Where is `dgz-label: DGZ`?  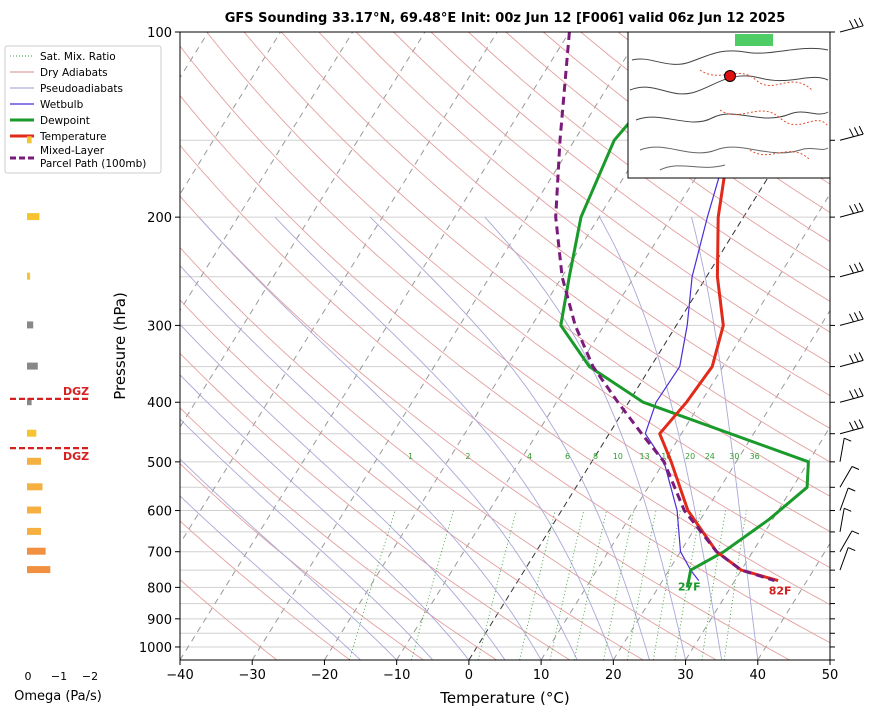
dgz-label: DGZ is located at coordinates (76, 391).